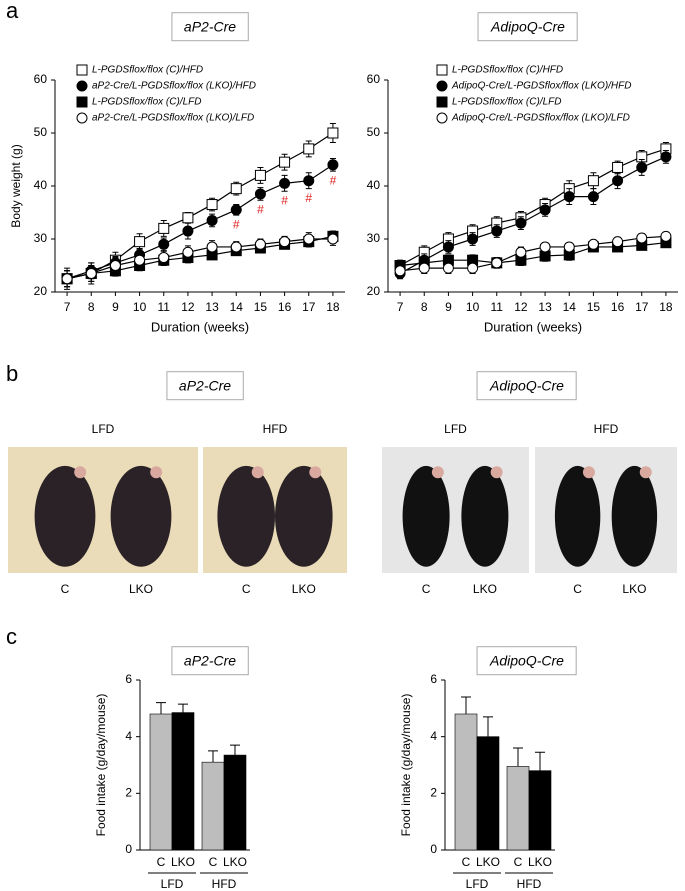 Image resolution: width=685 pixels, height=891 pixels. Describe the element at coordinates (261, 307) in the screenshot. I see `x-tick-label: 15` at that location.